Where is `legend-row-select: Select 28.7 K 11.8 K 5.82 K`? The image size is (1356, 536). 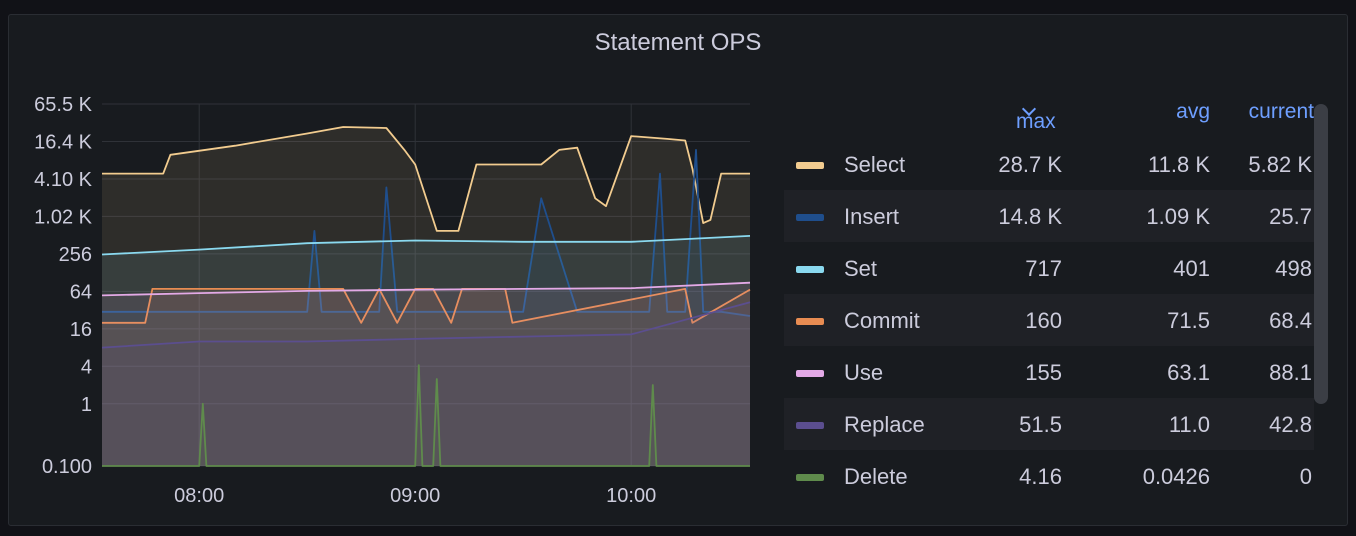 legend-row-select: Select 28.7 K 11.8 K 5.82 K is located at coordinates (1049, 164).